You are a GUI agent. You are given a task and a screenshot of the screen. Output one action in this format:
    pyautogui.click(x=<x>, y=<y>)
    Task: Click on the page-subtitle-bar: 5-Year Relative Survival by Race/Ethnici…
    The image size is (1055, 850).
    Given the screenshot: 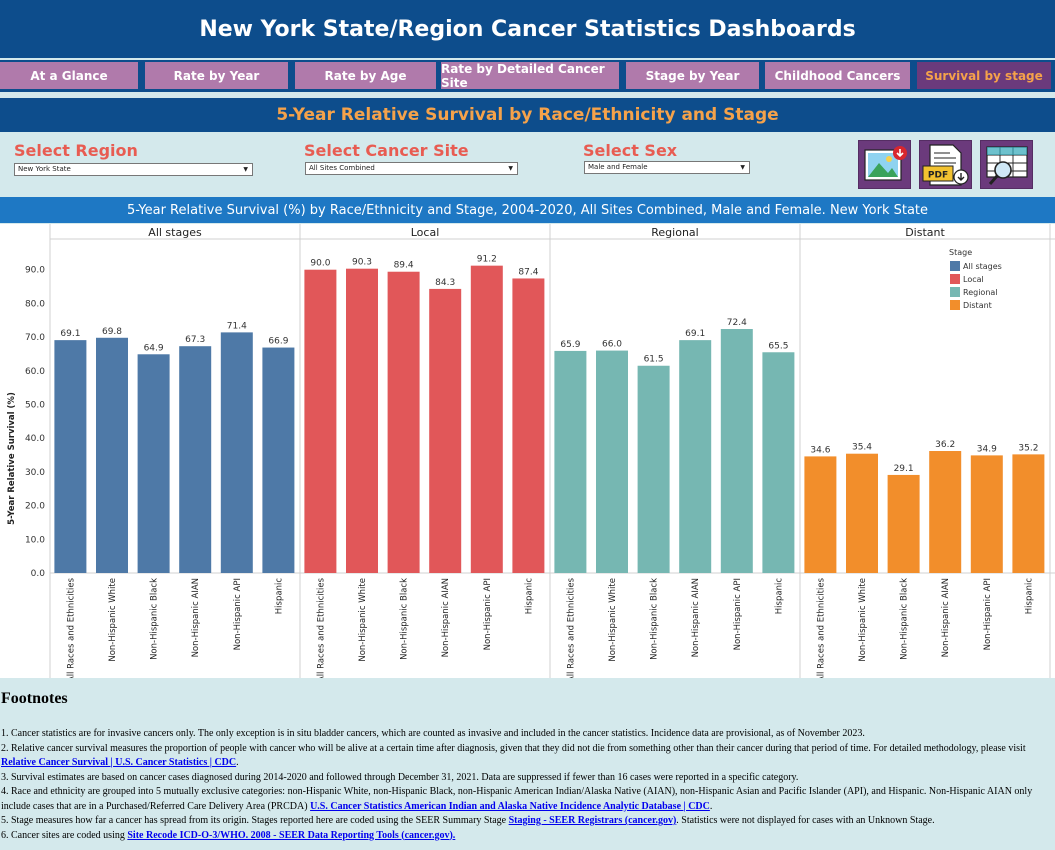 What is the action you would take?
    pyautogui.click(x=527, y=115)
    